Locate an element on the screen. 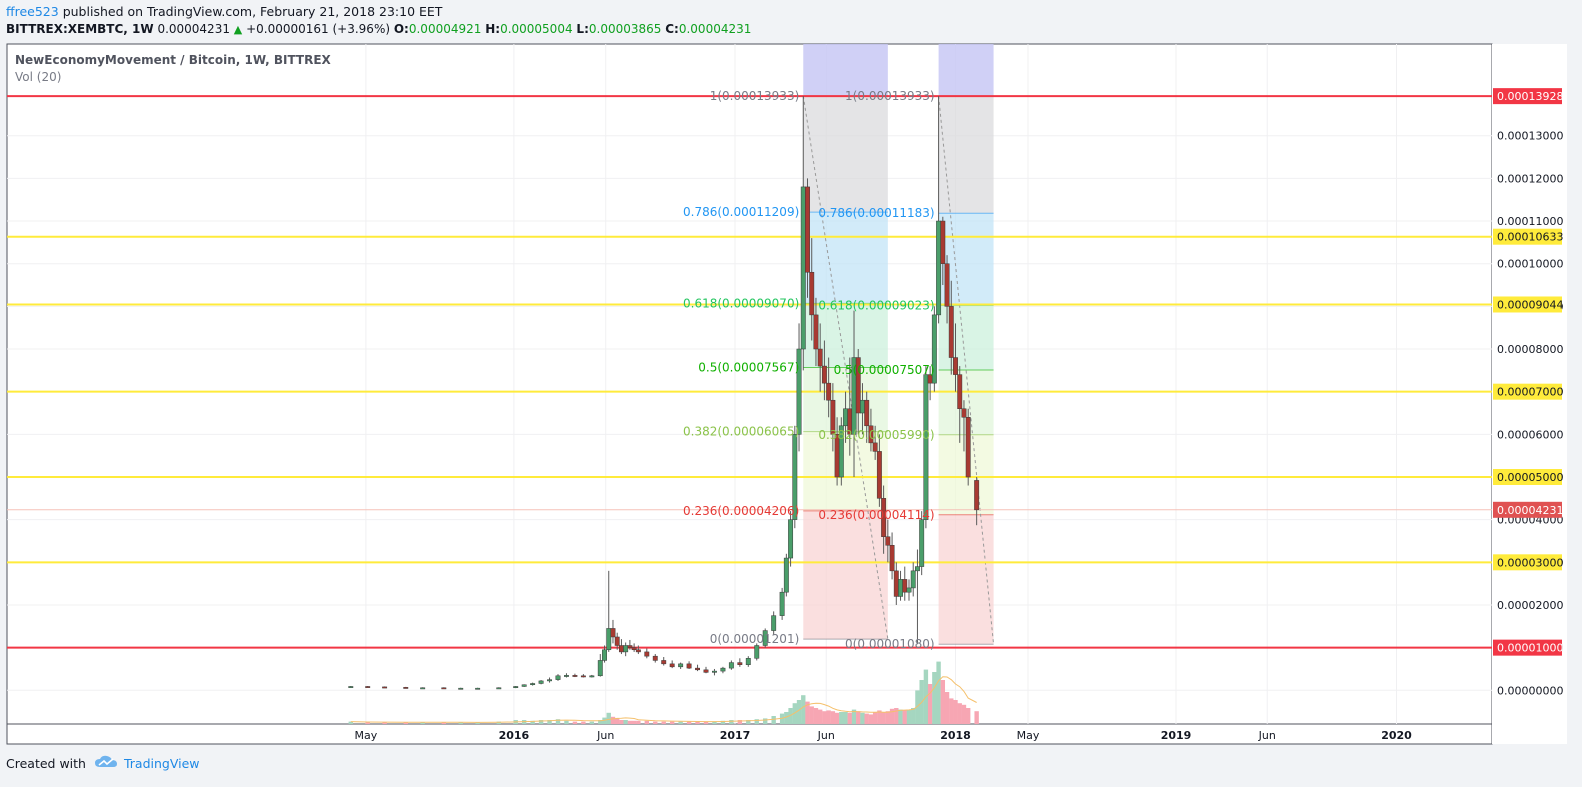 This screenshot has height=787, width=1582. close-value: 0.00004231 is located at coordinates (715, 29).